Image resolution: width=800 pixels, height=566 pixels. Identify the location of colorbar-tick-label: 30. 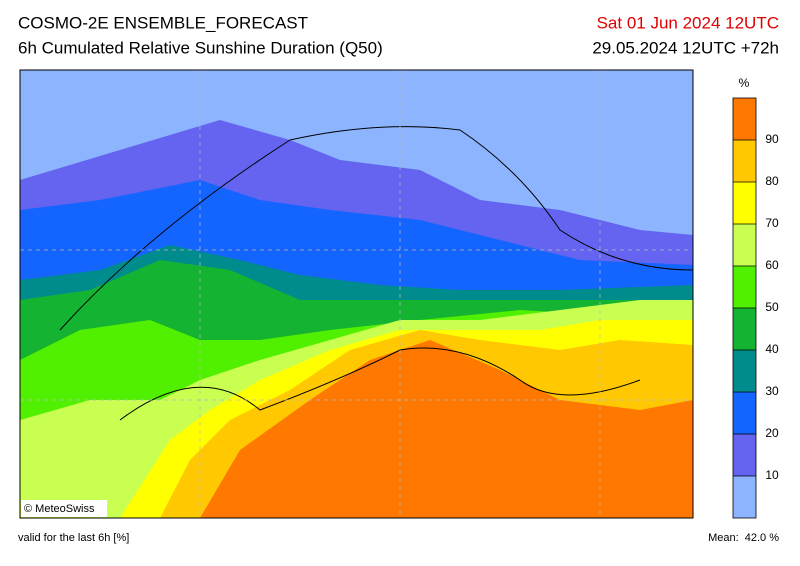
(772, 391).